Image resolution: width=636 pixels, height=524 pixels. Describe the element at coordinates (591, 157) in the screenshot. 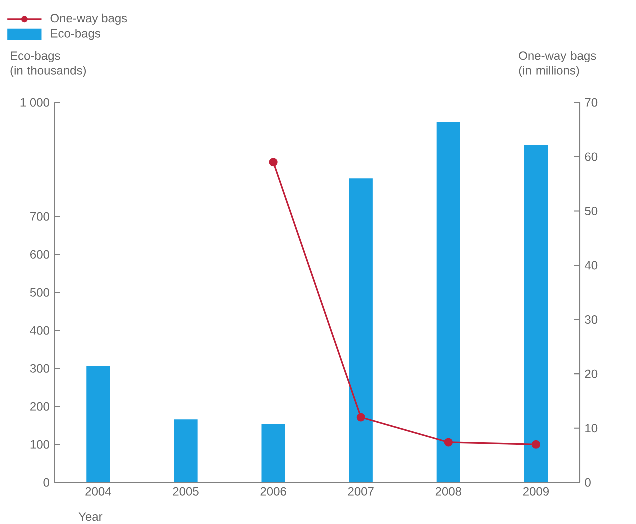

I see `y2-tick-label: 60` at that location.